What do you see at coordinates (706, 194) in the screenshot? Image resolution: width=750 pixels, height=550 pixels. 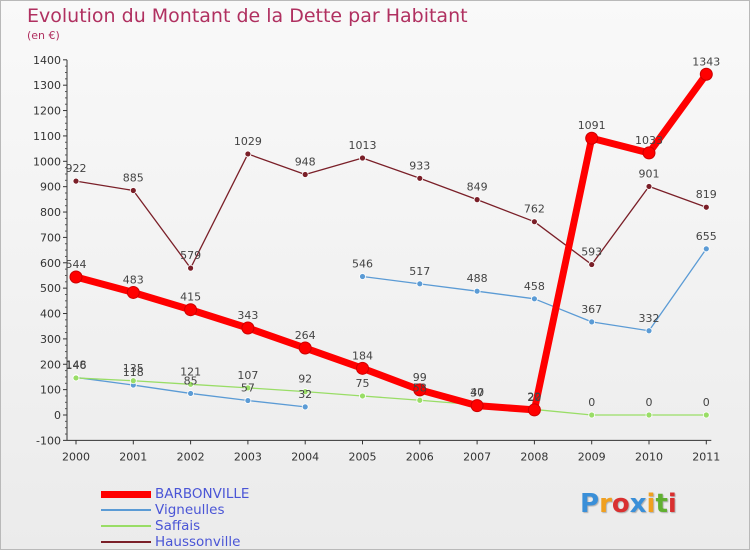 I see `data-label-haussonville: 819` at bounding box center [706, 194].